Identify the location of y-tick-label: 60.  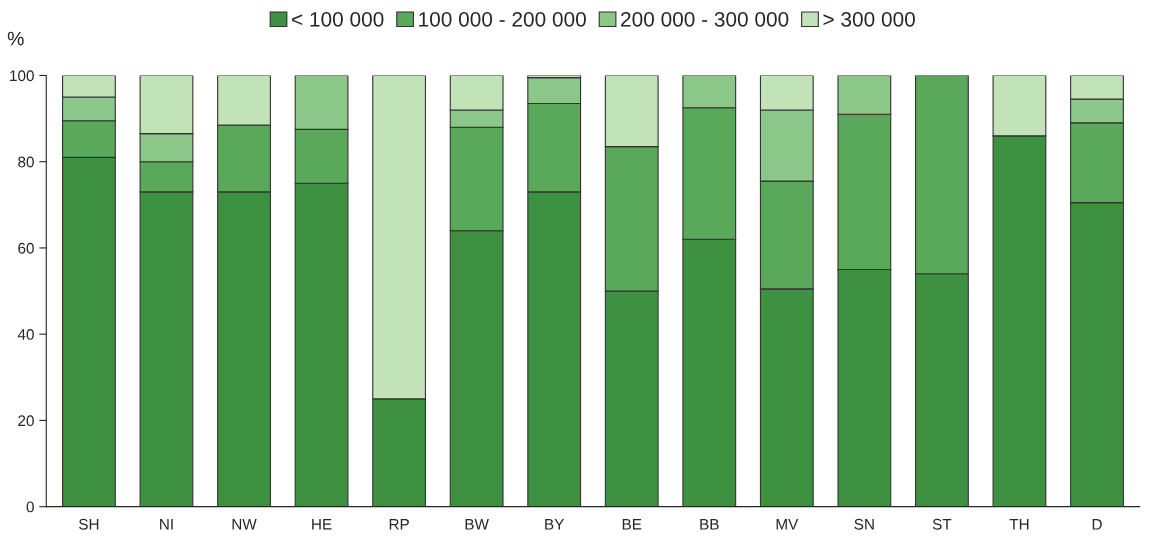
(26, 248).